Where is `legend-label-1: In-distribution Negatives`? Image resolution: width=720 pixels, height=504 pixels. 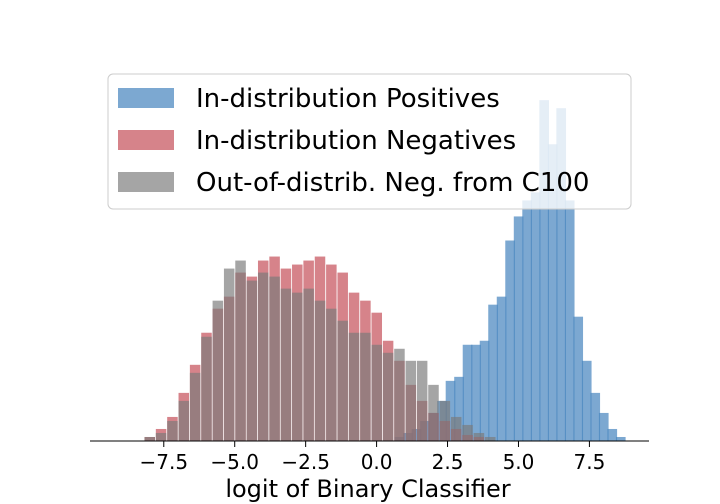 legend-label-1: In-distribution Negatives is located at coordinates (356, 141).